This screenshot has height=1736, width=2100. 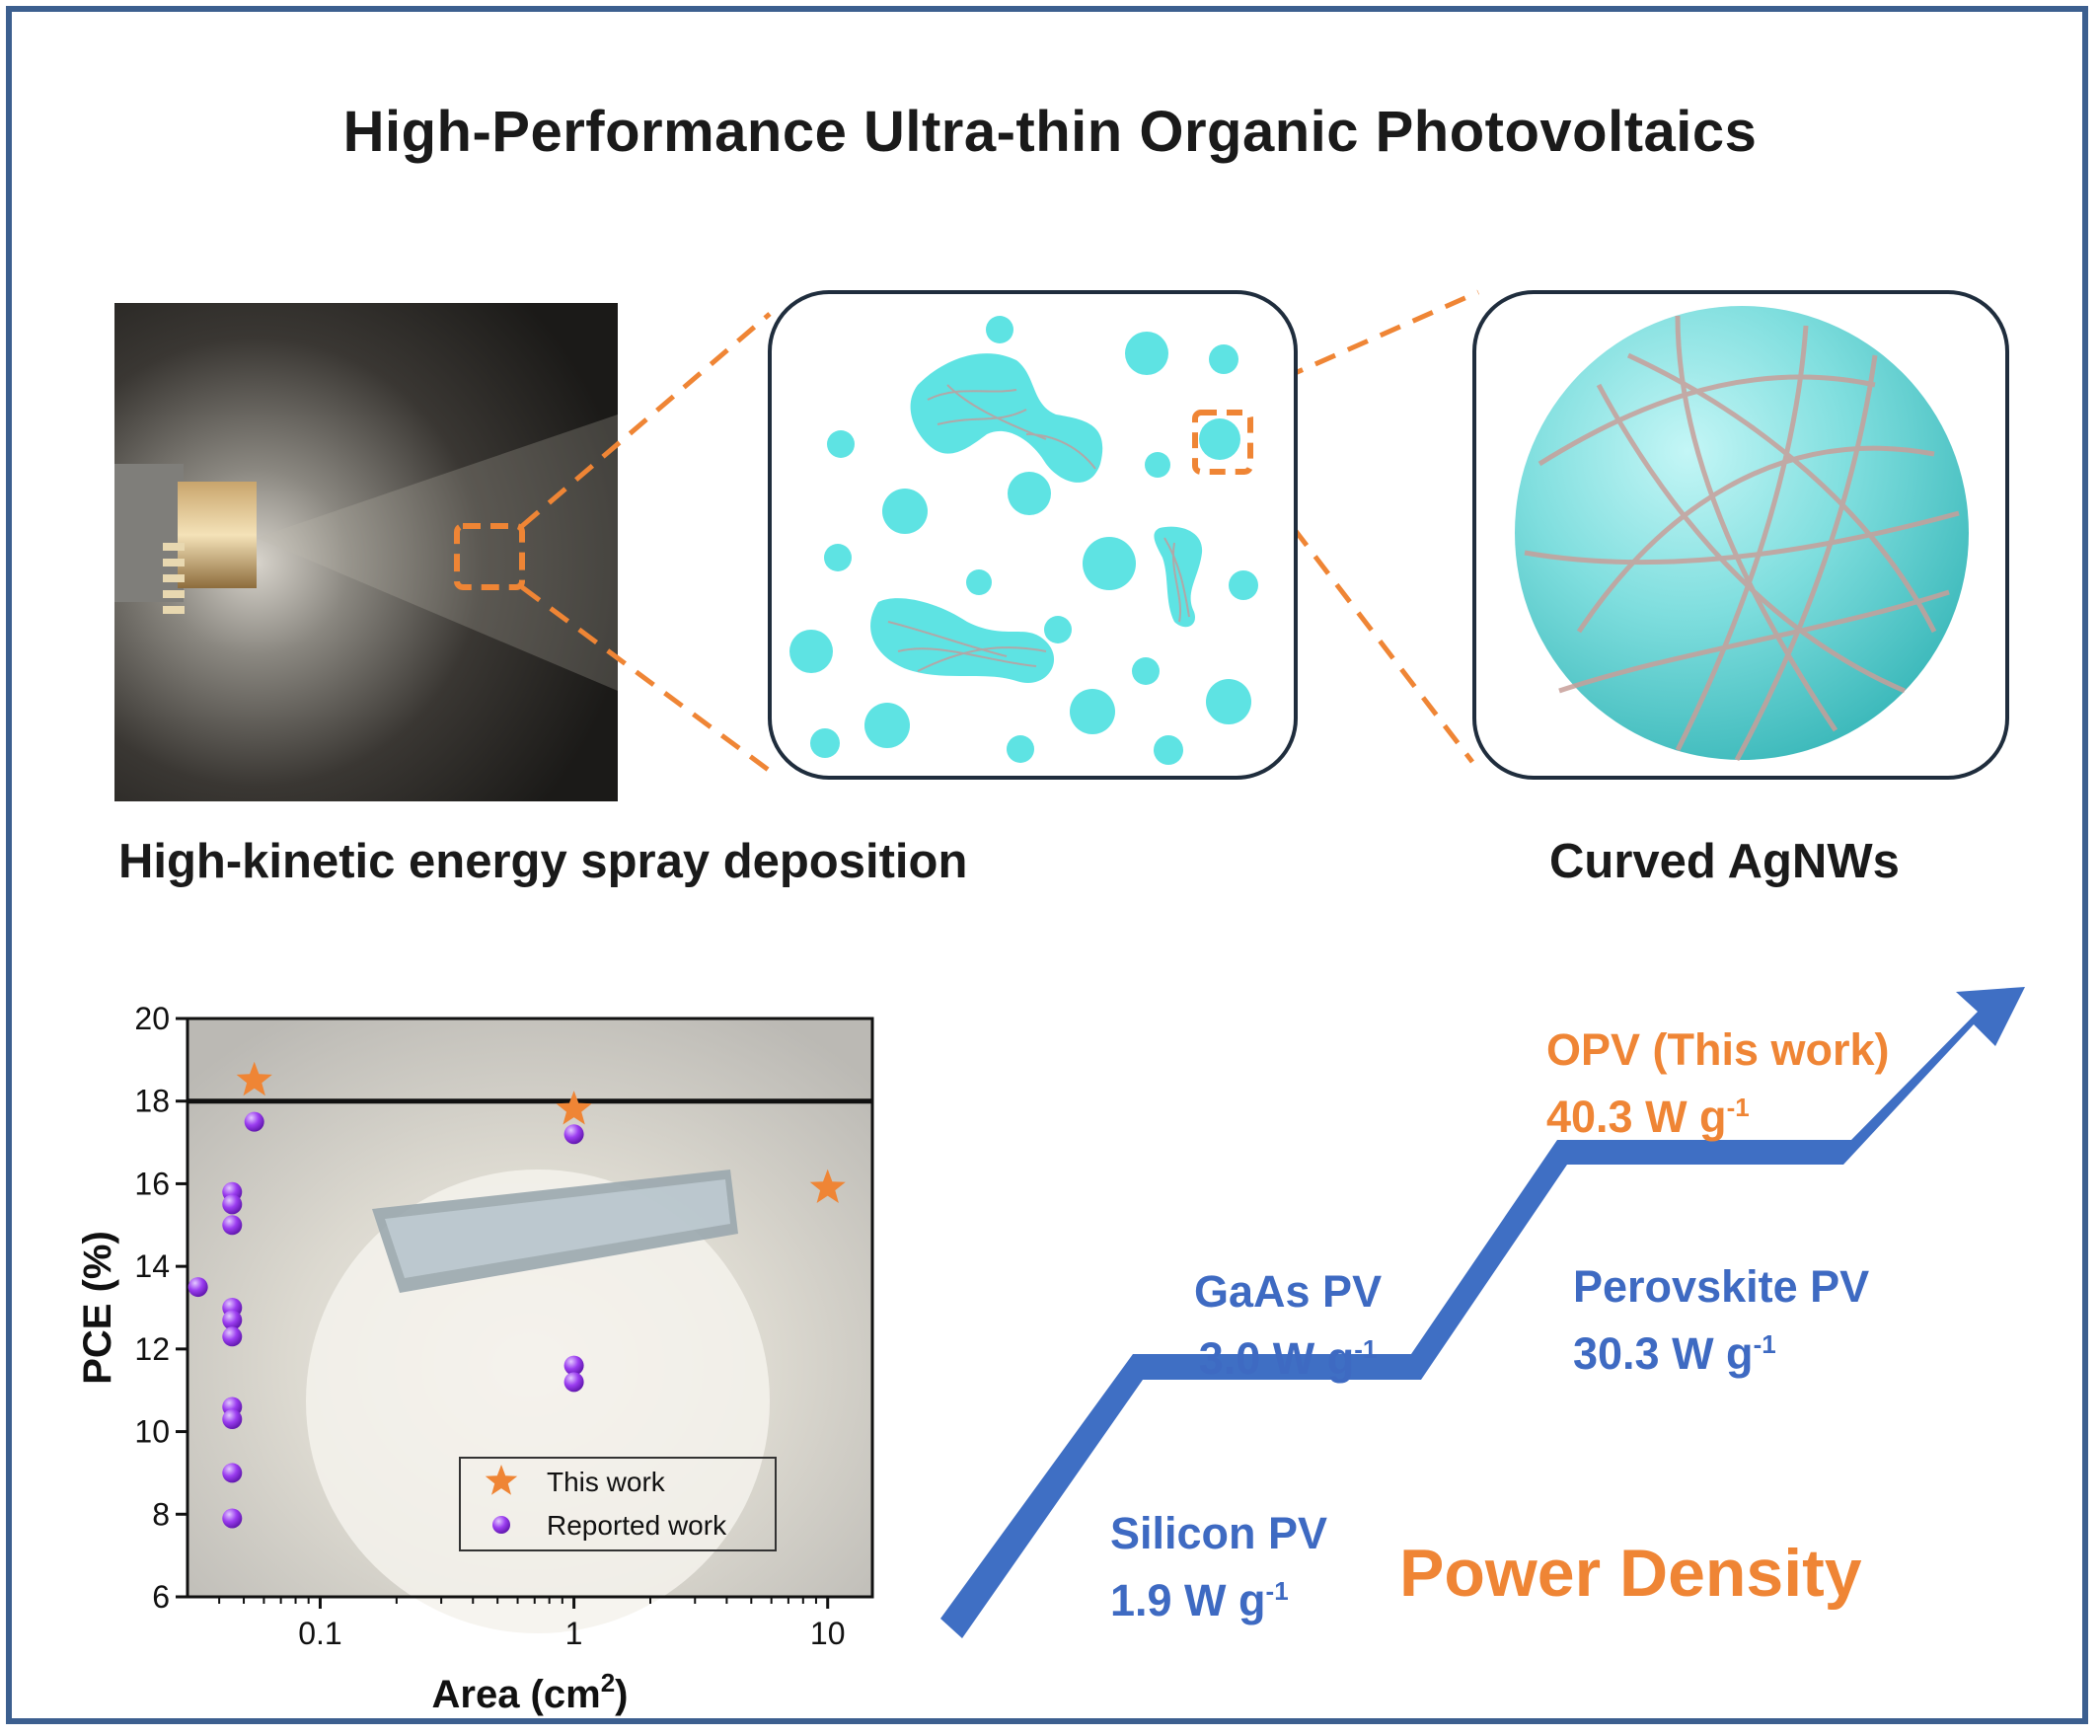 What do you see at coordinates (489, 556) in the screenshot?
I see `zoom-box` at bounding box center [489, 556].